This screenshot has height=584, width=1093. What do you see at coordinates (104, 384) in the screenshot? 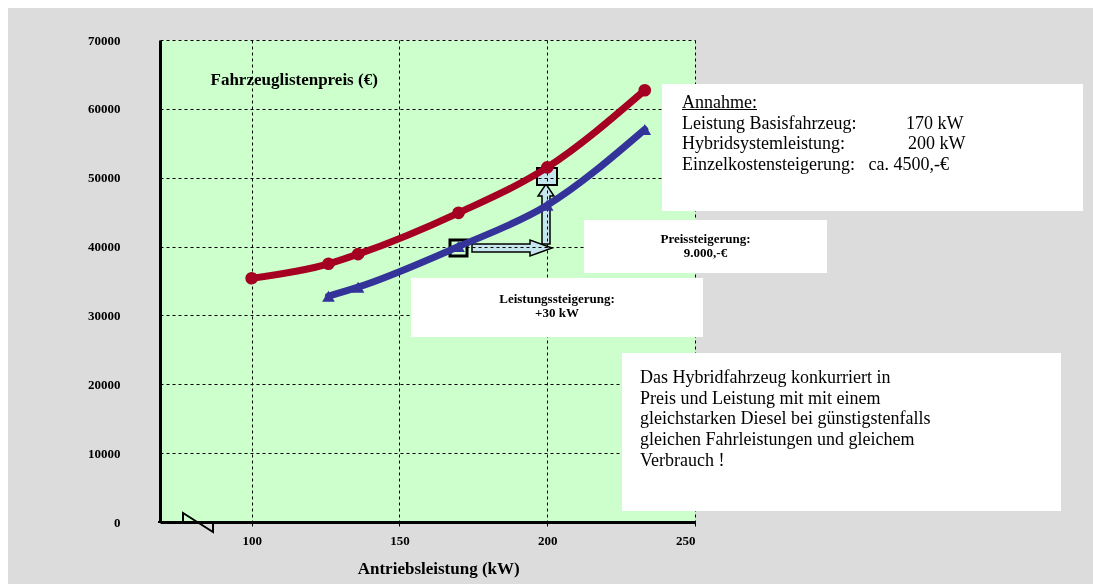
I see `y-tick-label: 20000` at bounding box center [104, 384].